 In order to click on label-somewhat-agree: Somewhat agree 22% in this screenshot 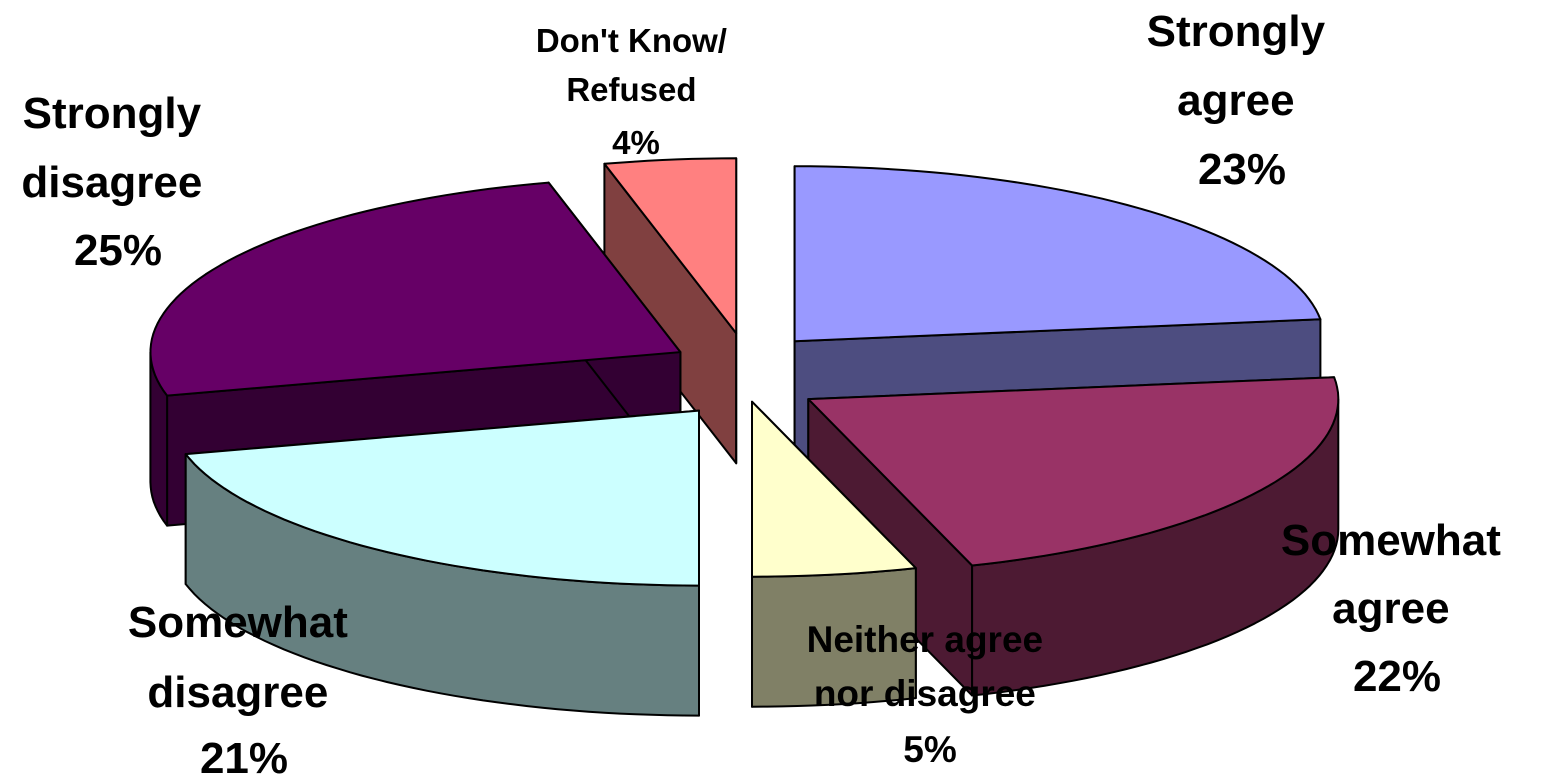, I will do `click(1397, 608)`.